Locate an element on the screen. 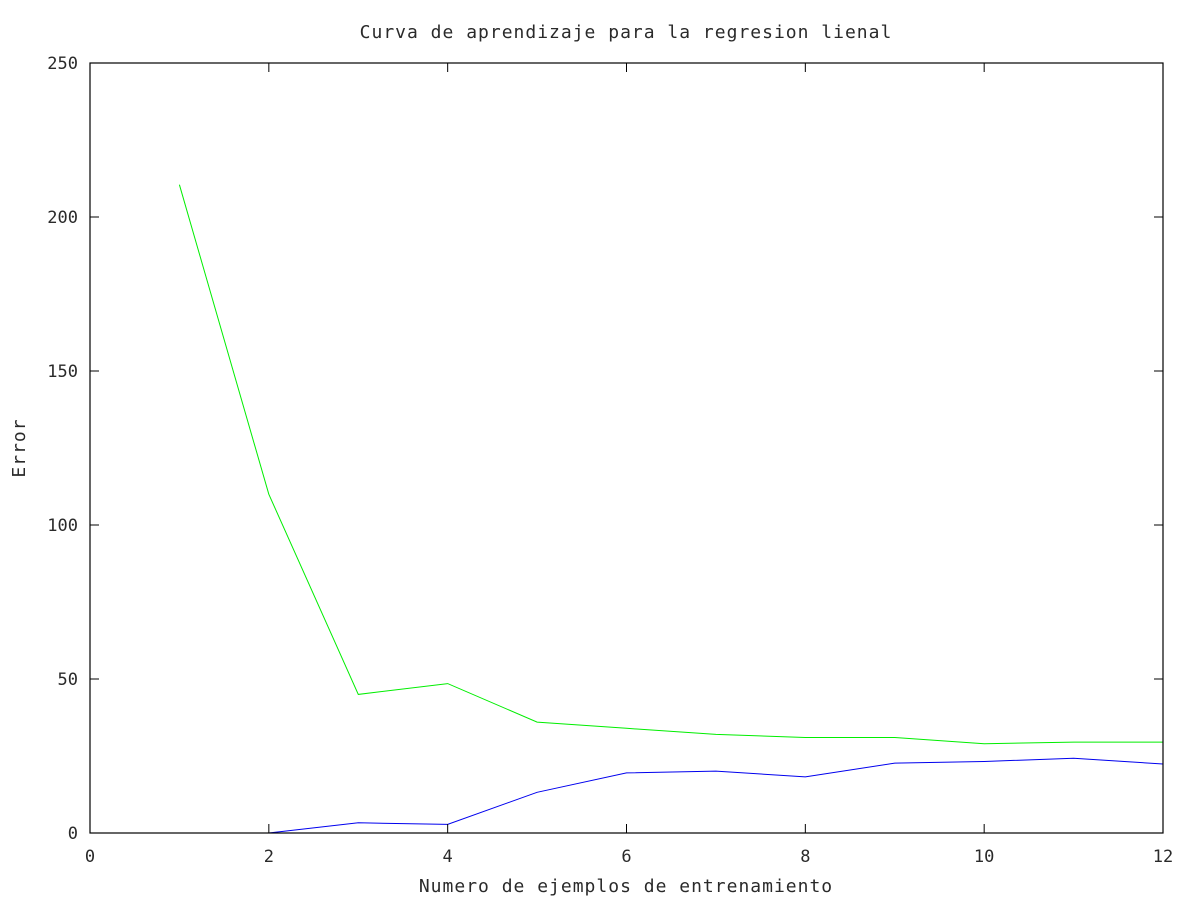  x-tick-label: 2 is located at coordinates (269, 857).